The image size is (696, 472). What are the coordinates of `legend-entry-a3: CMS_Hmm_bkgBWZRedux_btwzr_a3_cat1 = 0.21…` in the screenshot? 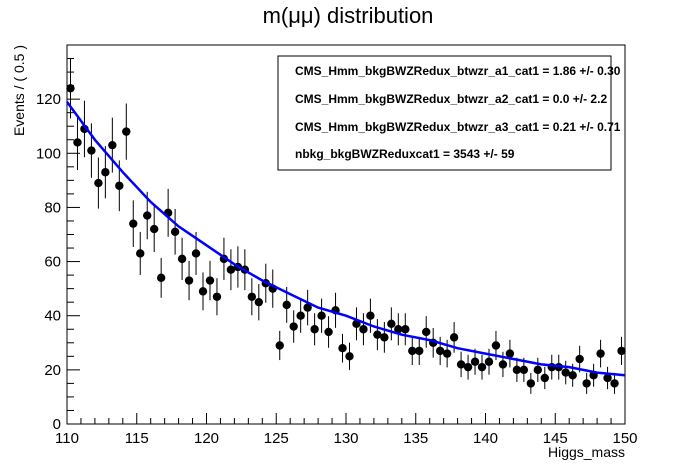 It's located at (458, 127).